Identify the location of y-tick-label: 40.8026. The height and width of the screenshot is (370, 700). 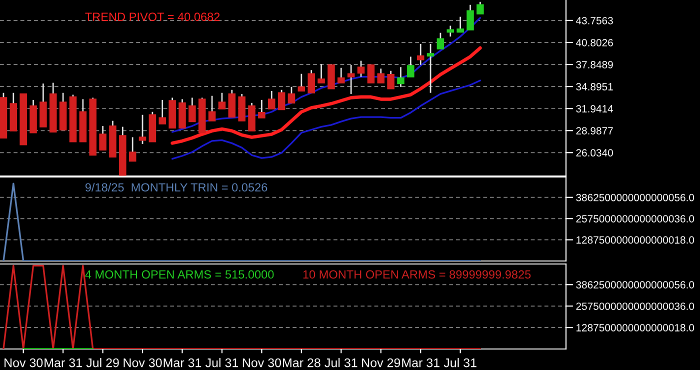
(594, 42).